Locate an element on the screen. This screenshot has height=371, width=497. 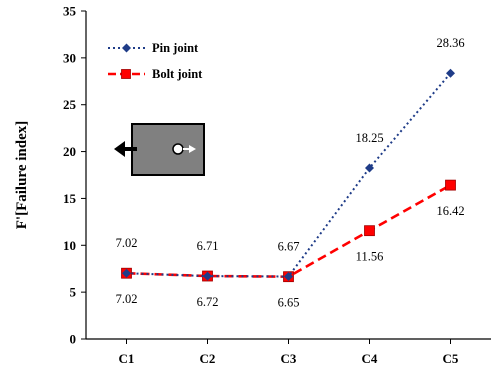
x-tick-label: C5 is located at coordinates (451, 358).